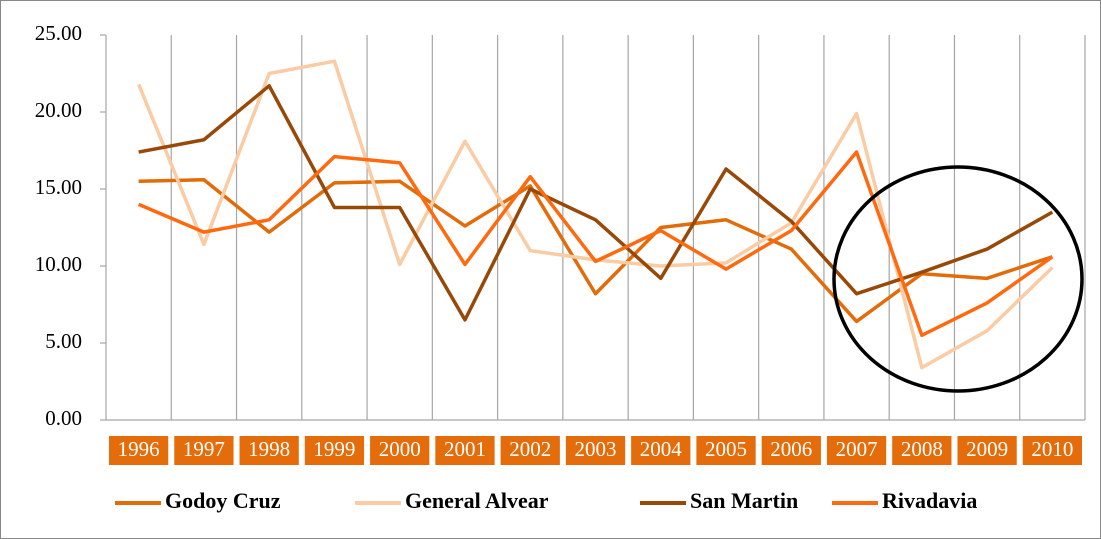 This screenshot has height=539, width=1101. Describe the element at coordinates (223, 500) in the screenshot. I see `legend-label: Godoy Cruz` at that location.